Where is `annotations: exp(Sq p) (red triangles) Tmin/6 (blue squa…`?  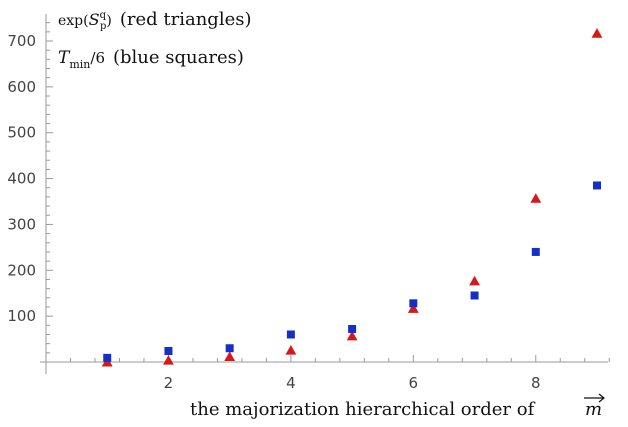
annotations: exp(Sq p) (red triangles) Tmin/6 (blue squa… is located at coordinates (155, 40).